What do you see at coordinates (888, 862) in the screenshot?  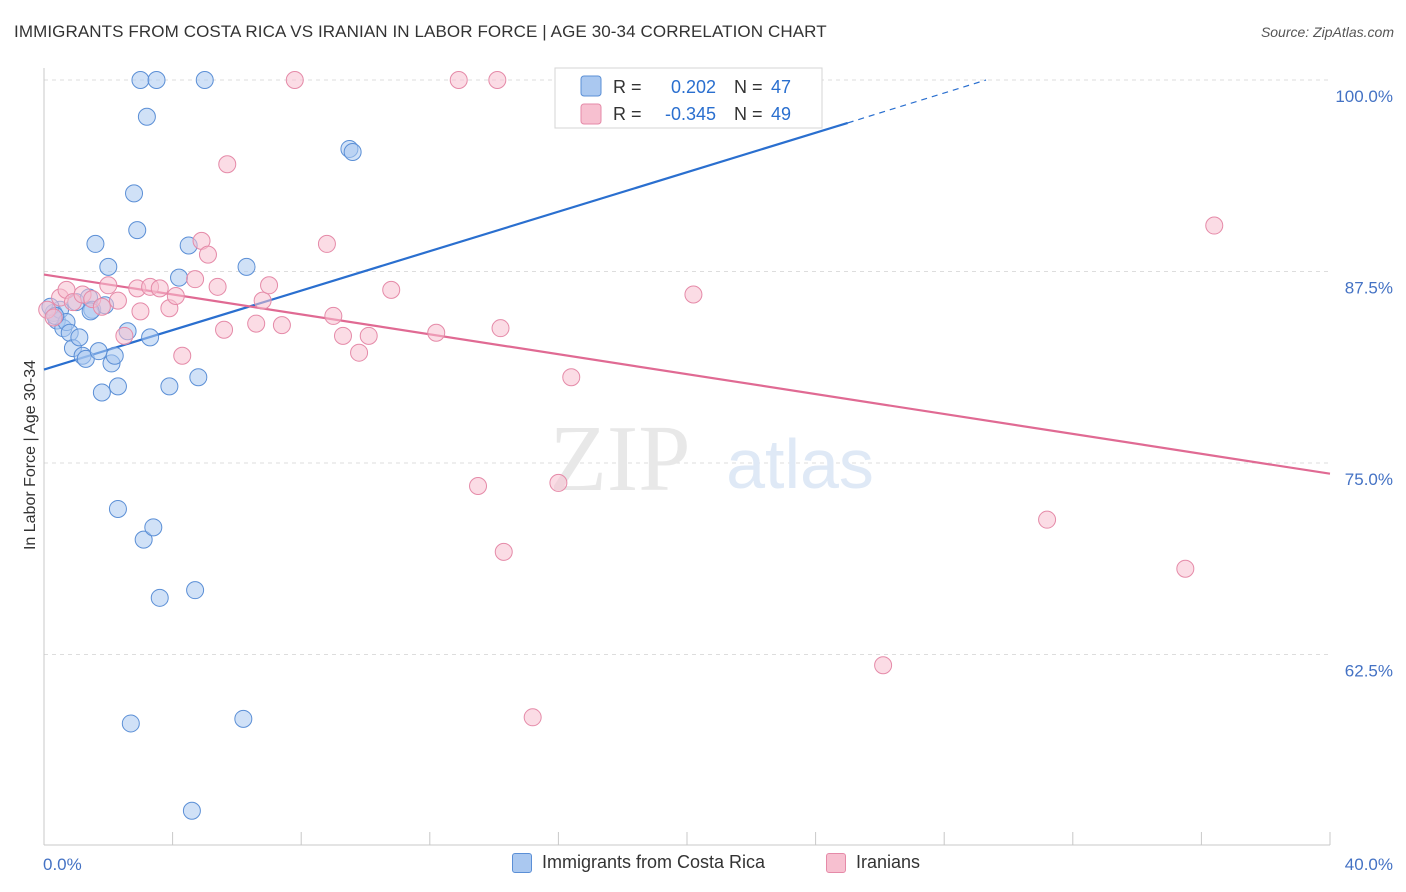 I see `legend-label-iranians: Iranians` at bounding box center [888, 862].